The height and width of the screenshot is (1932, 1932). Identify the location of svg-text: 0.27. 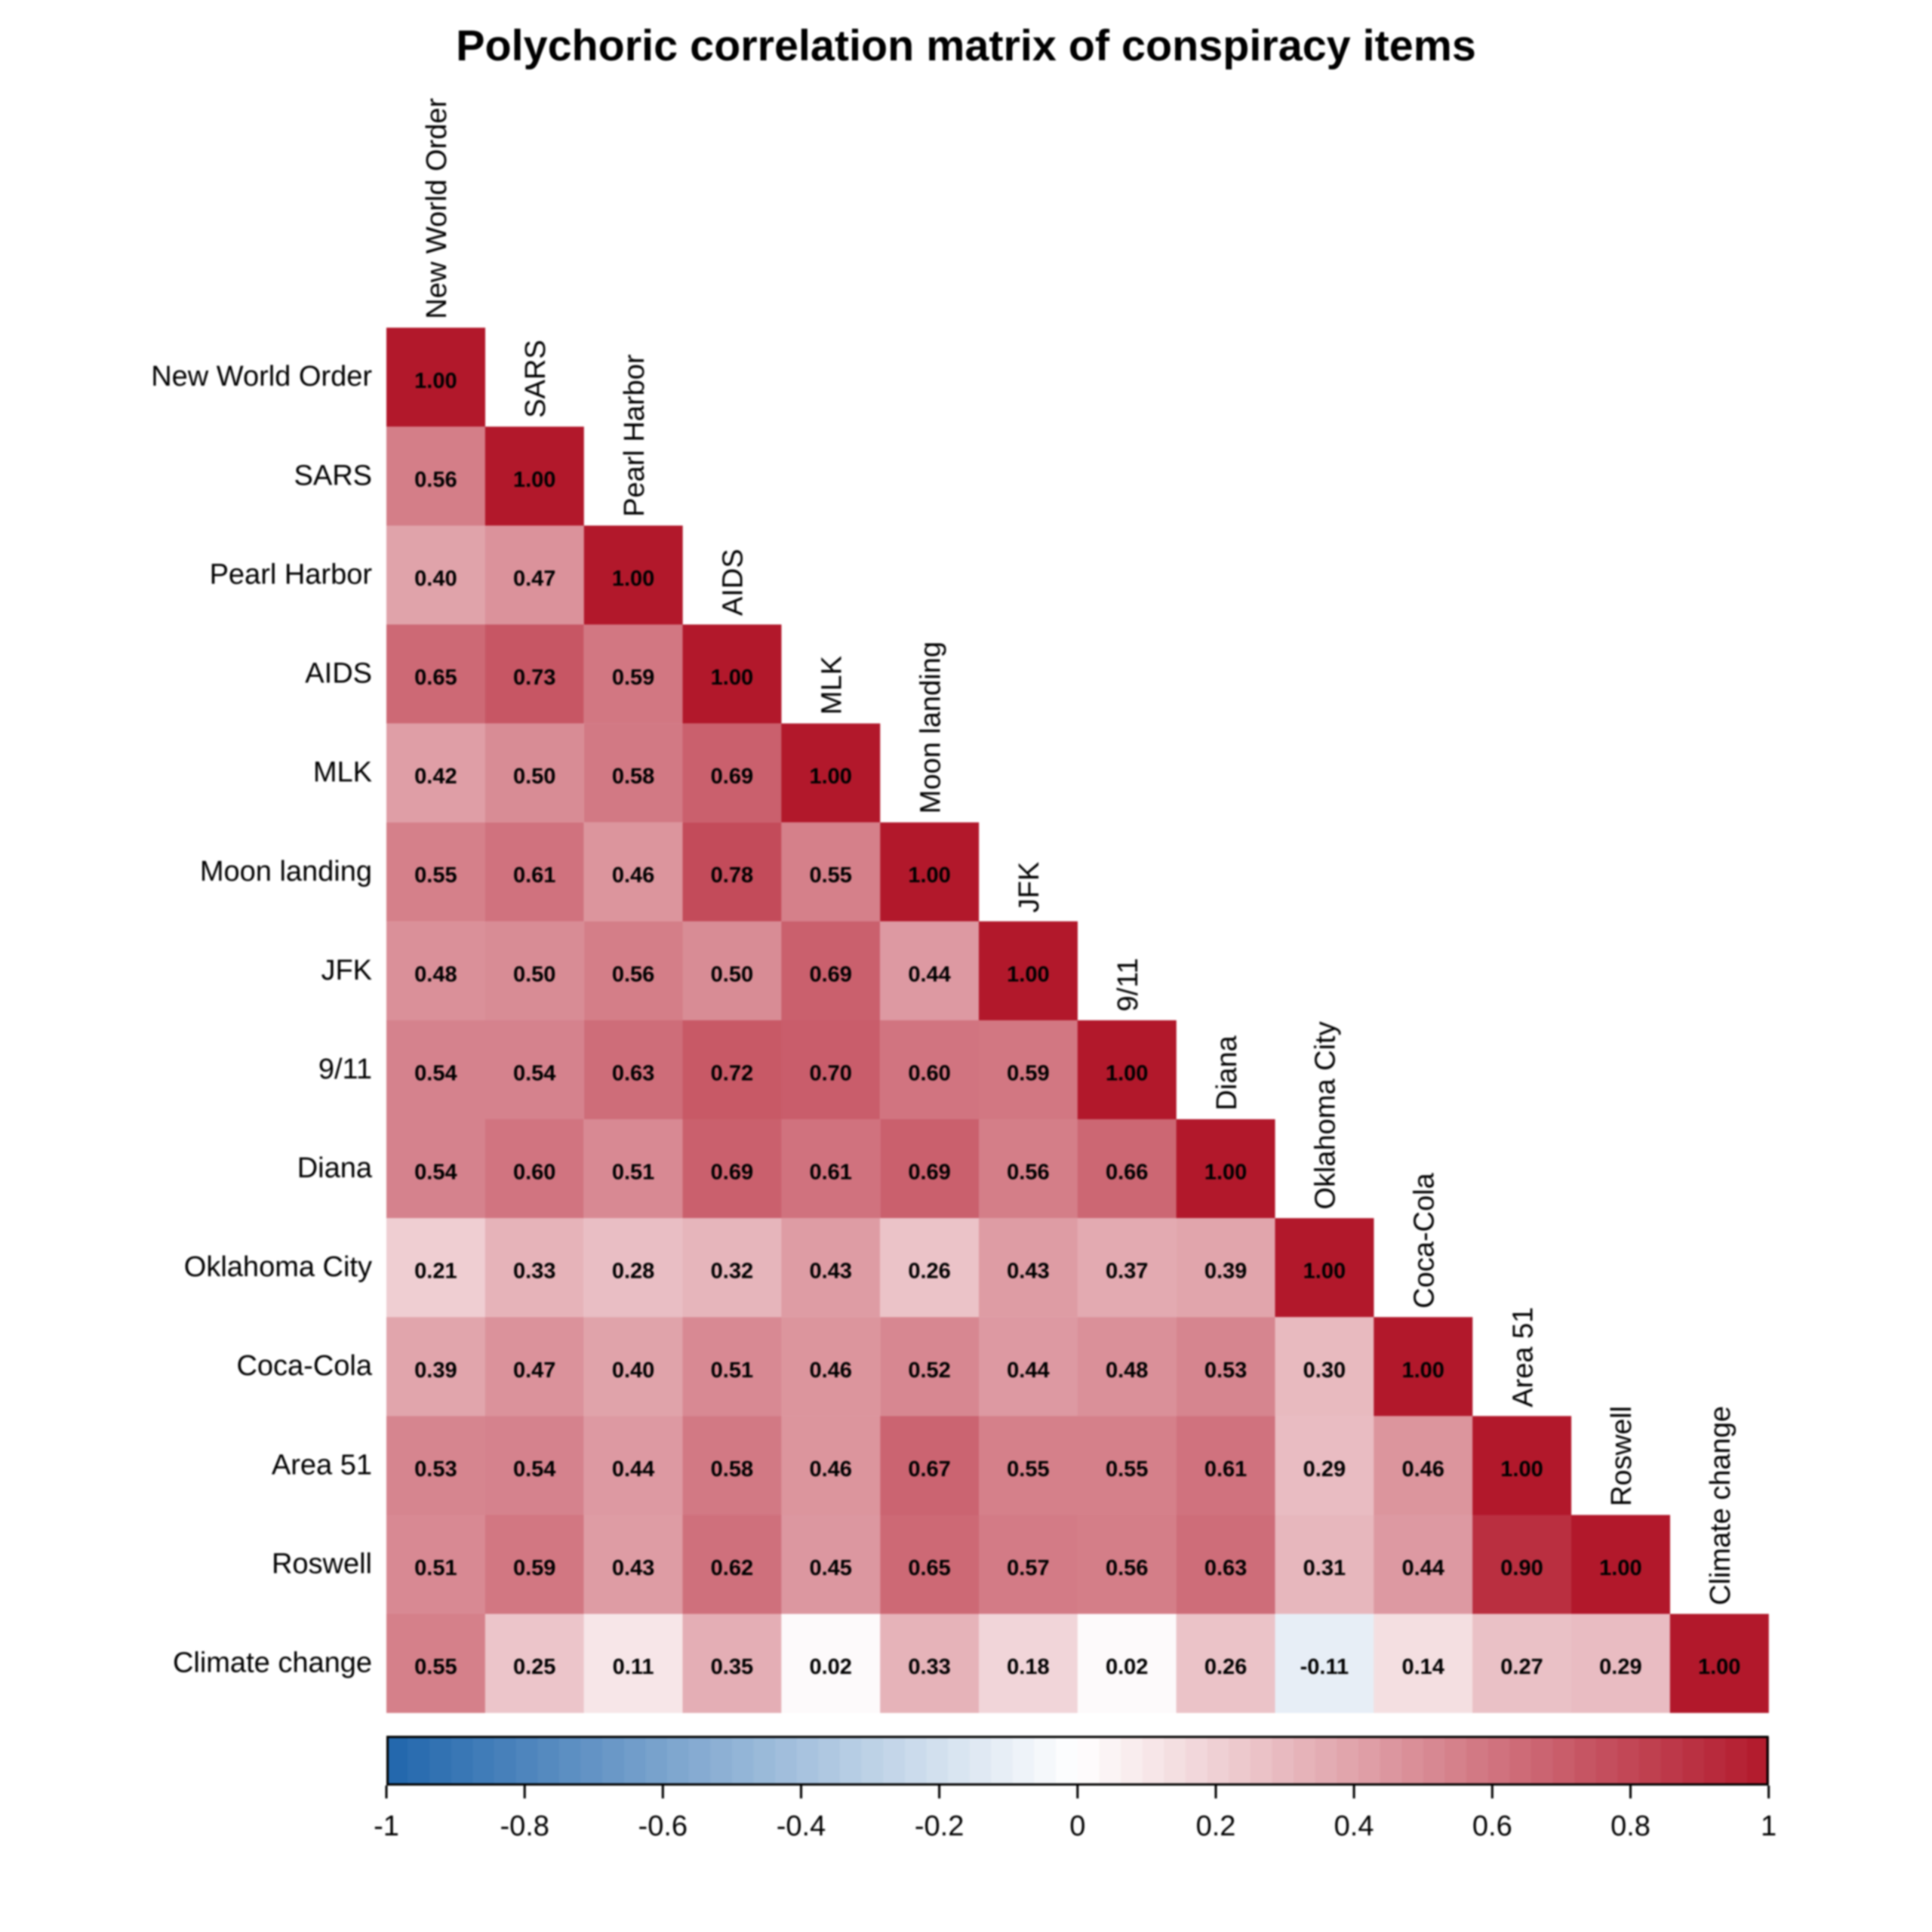
(1521, 1667).